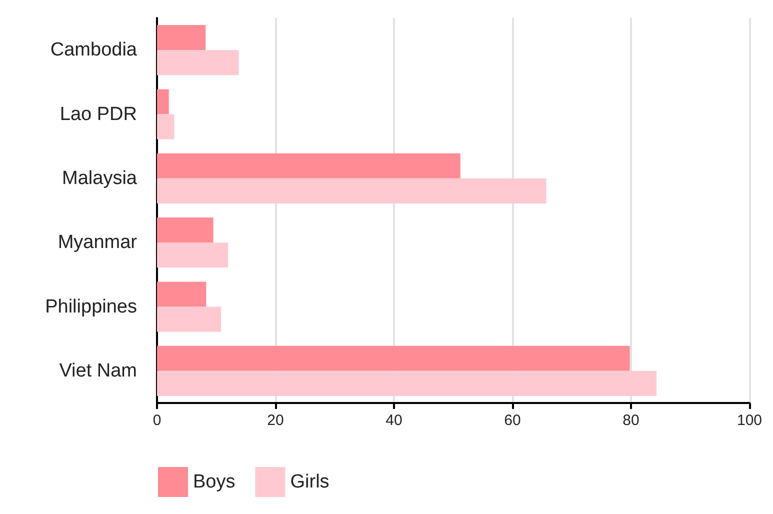 The width and height of the screenshot is (773, 514). Describe the element at coordinates (98, 114) in the screenshot. I see `y-tick-label: Lao PDR` at that location.